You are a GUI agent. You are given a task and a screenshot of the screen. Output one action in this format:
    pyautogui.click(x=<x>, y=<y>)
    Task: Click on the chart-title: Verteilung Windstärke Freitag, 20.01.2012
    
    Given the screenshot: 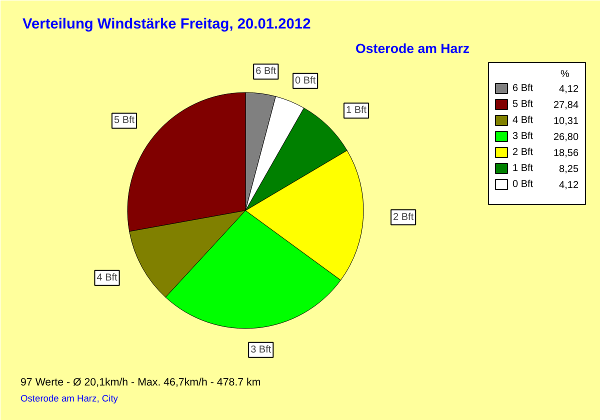 What is the action you would take?
    pyautogui.click(x=166, y=24)
    